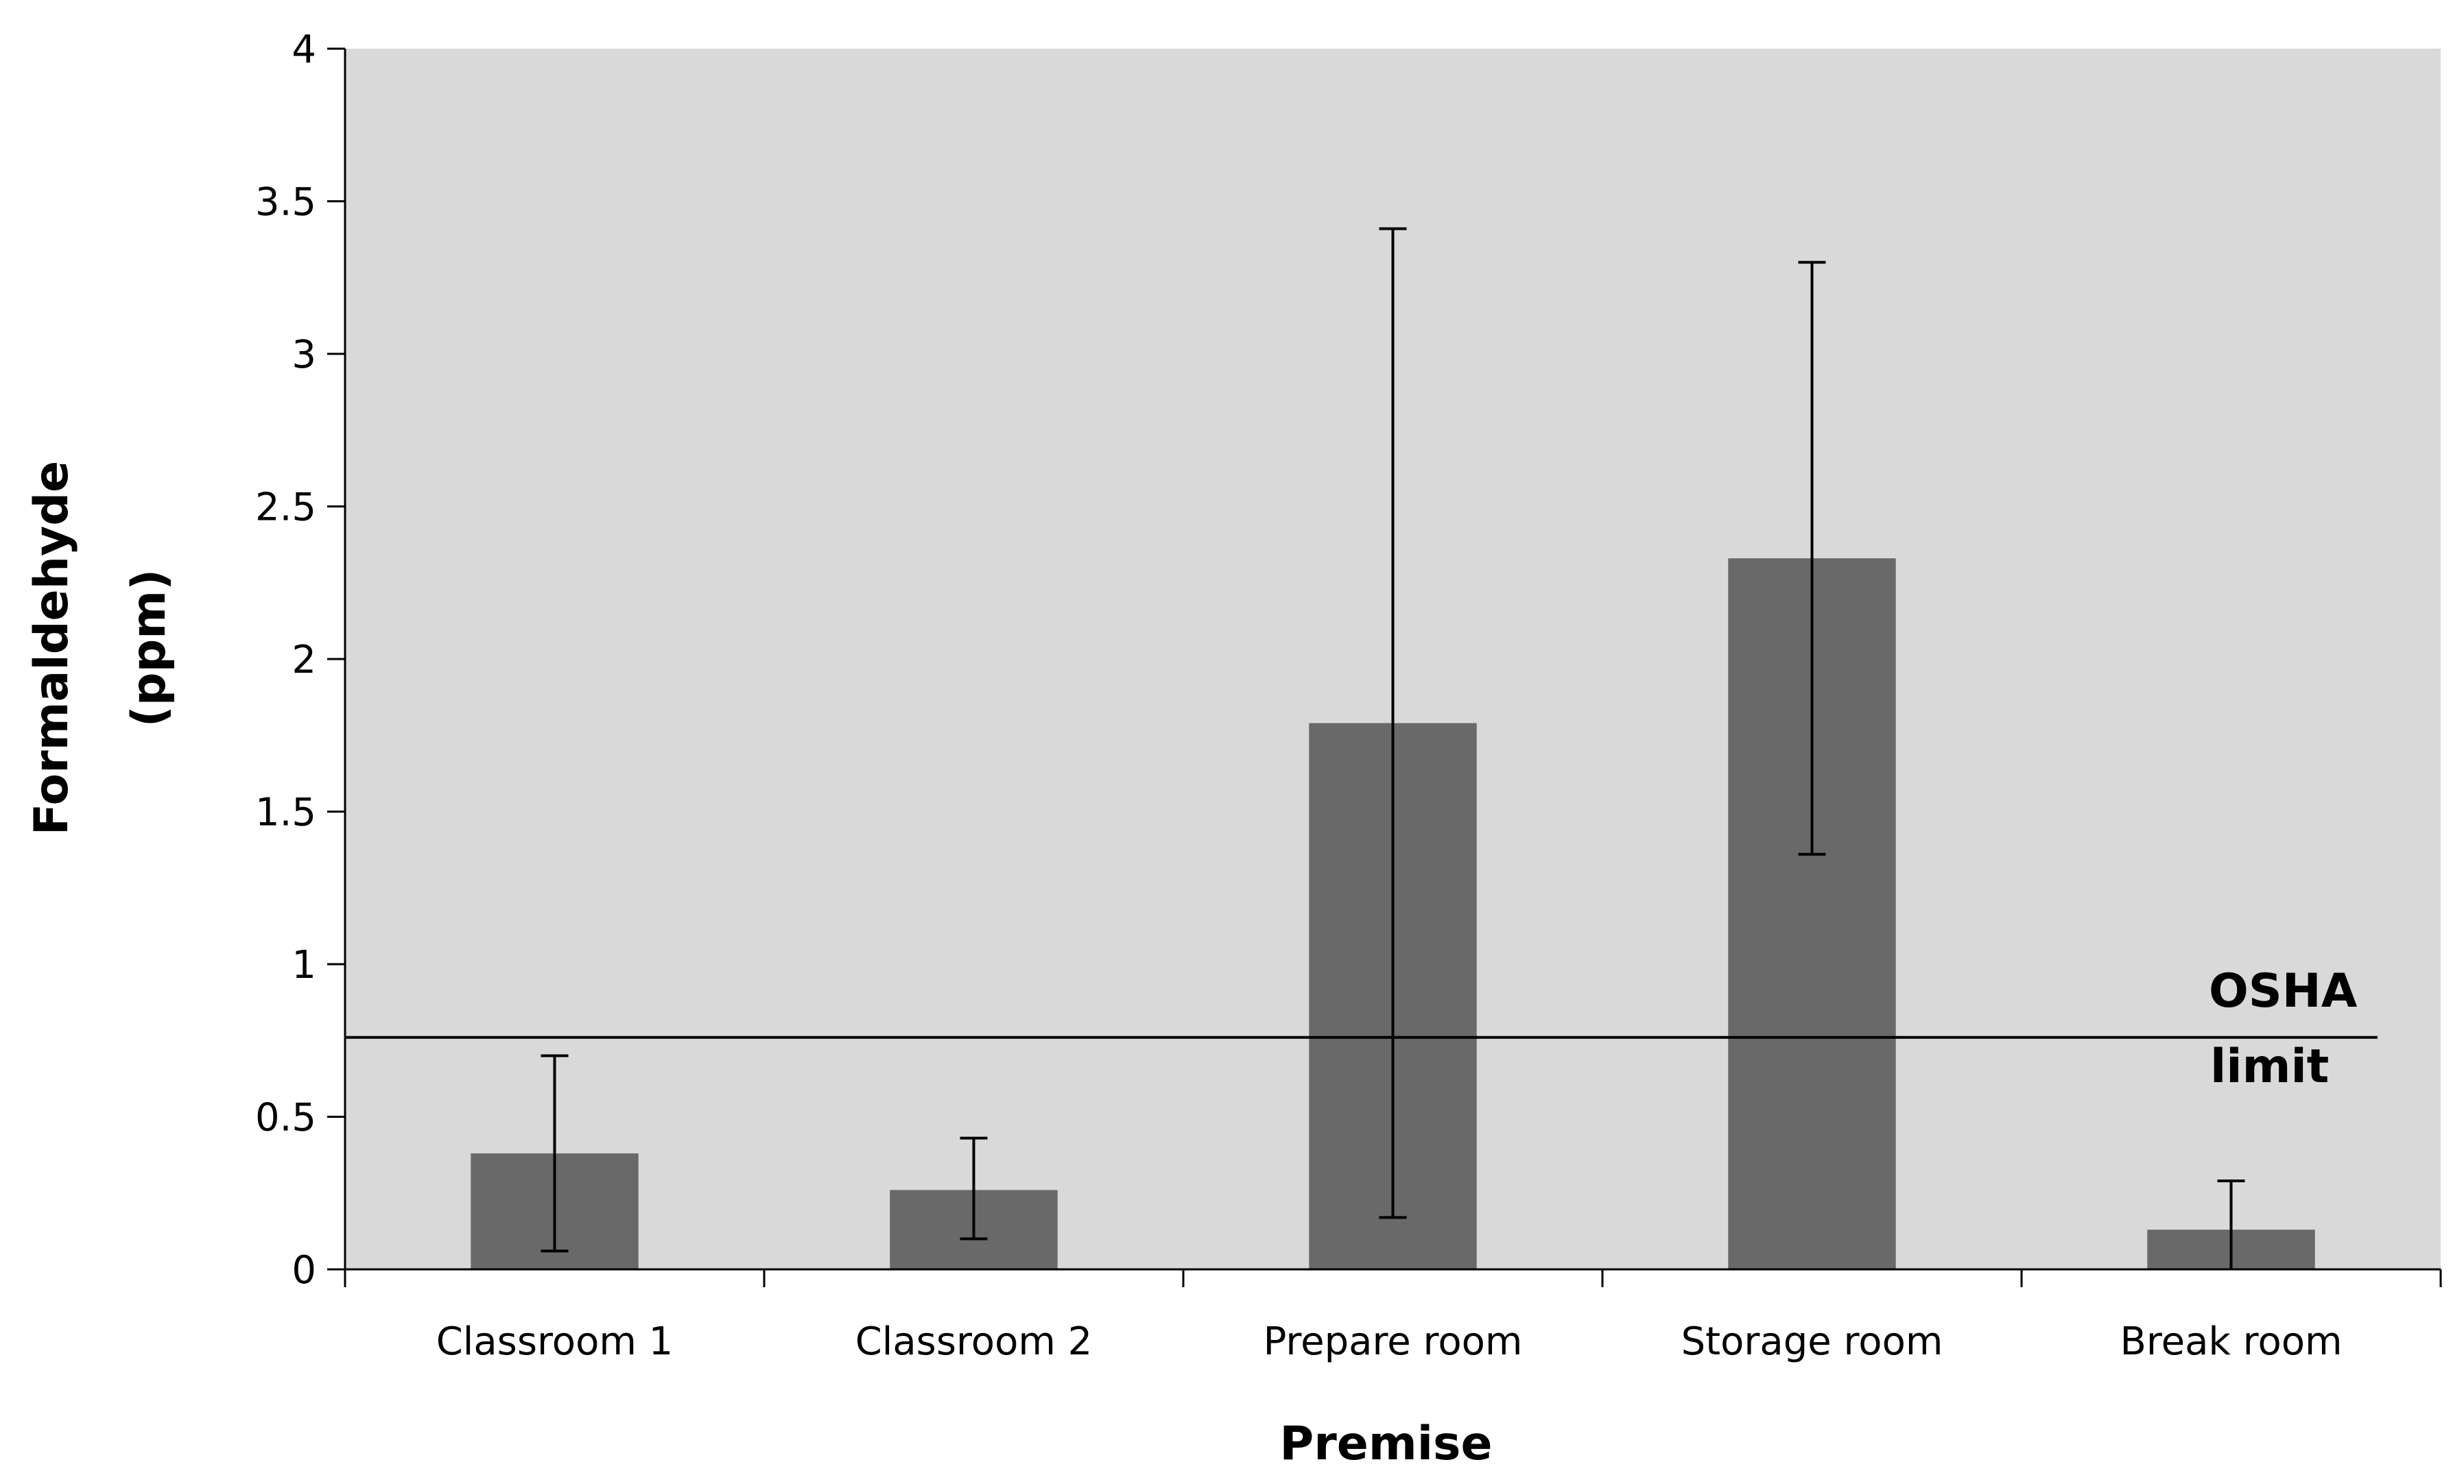 This screenshot has height=1484, width=2464. I want to click on y-tick-label: 0, so click(304, 1270).